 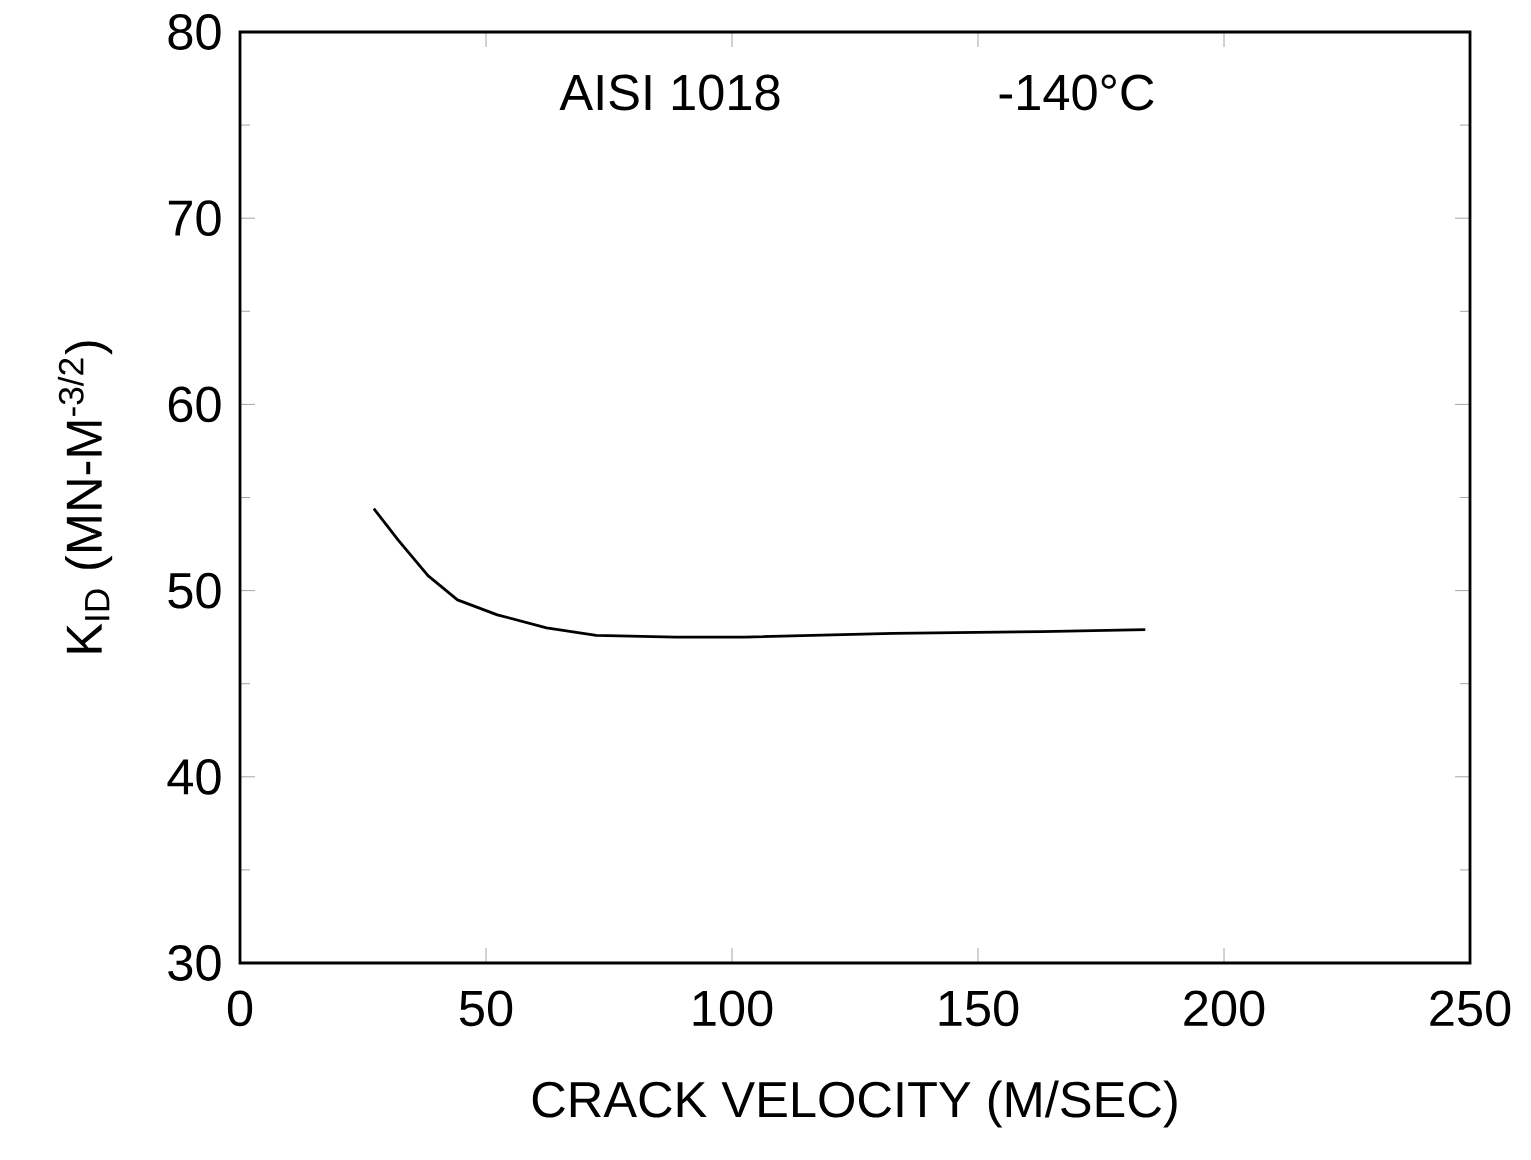 What do you see at coordinates (1076, 92) in the screenshot?
I see `annotation: -140°C` at bounding box center [1076, 92].